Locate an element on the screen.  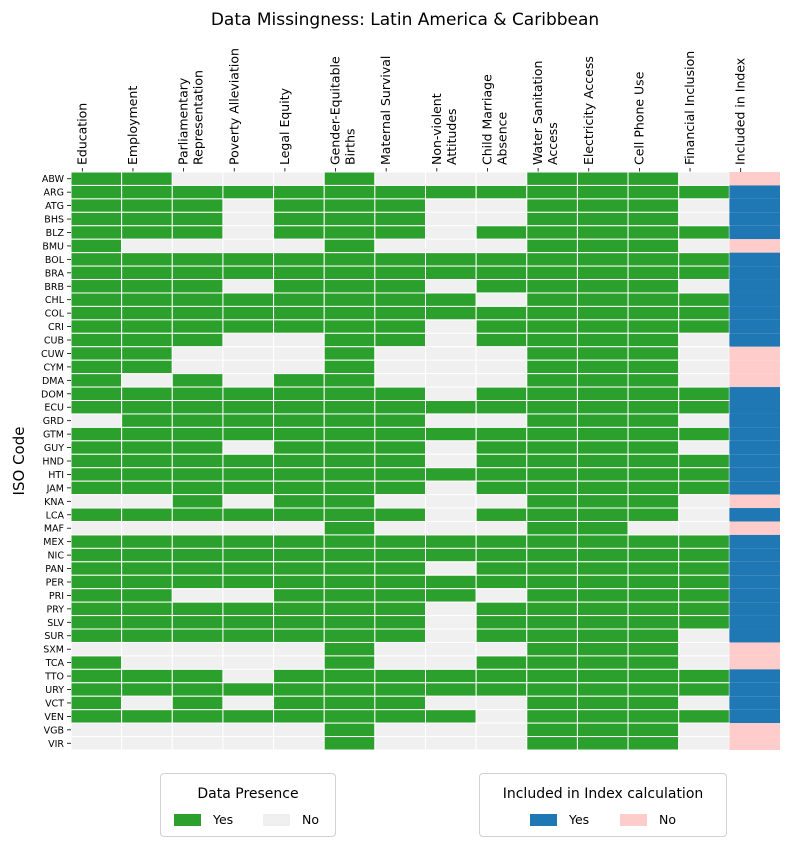
legend-item-no: No is located at coordinates (648, 819).